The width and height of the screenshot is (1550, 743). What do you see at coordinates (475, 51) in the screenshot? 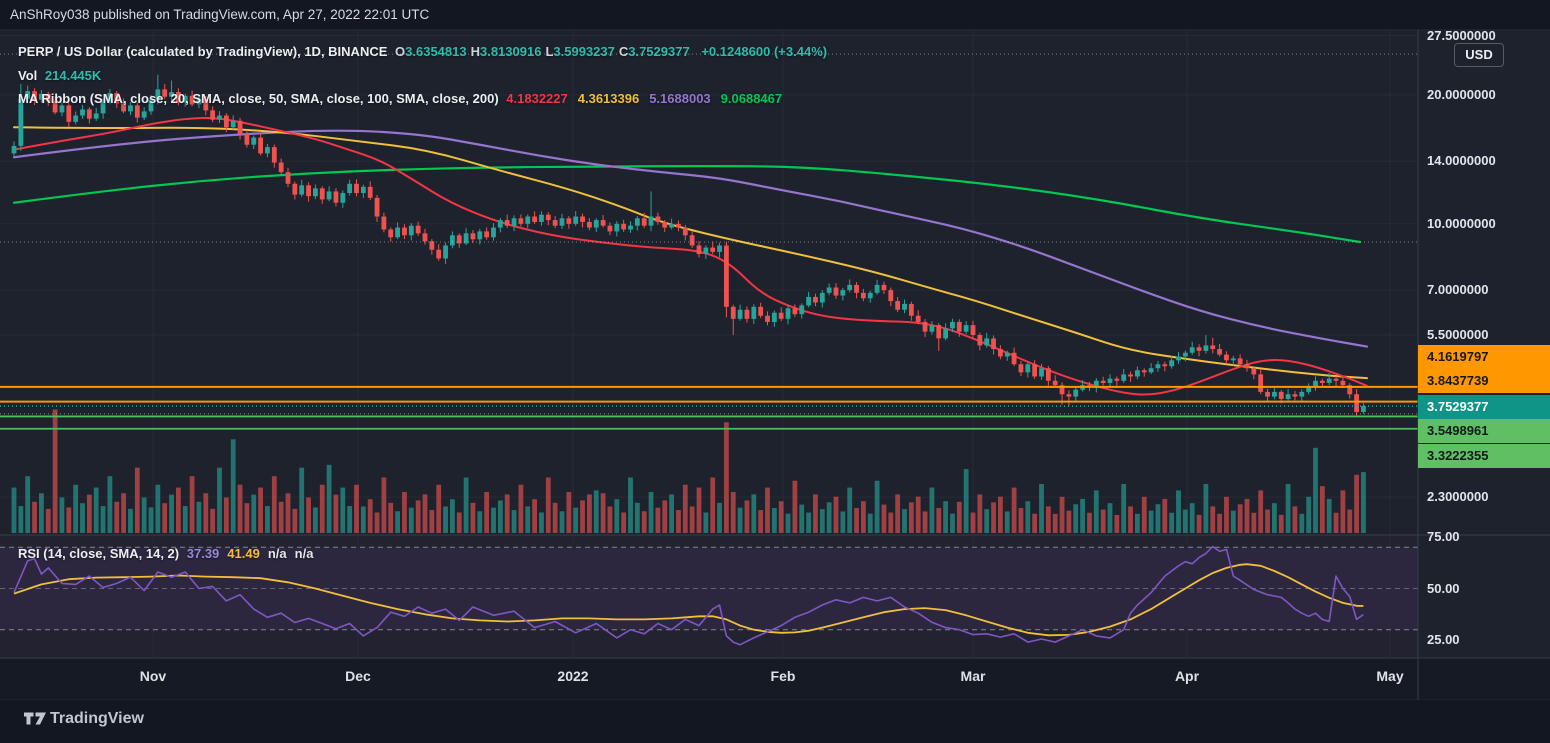
I see `ohlc-letter: H` at bounding box center [475, 51].